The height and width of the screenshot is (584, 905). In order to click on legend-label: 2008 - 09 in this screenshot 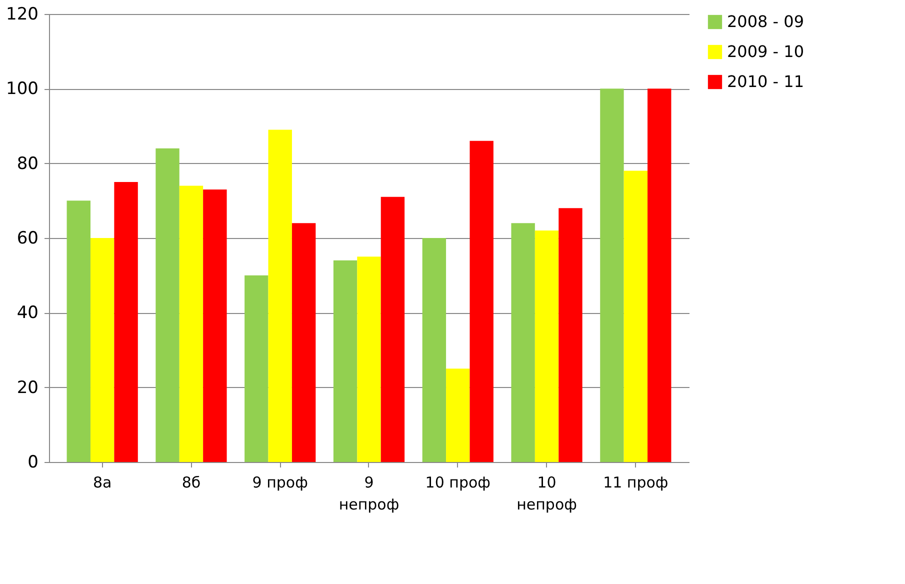, I will do `click(765, 21)`.